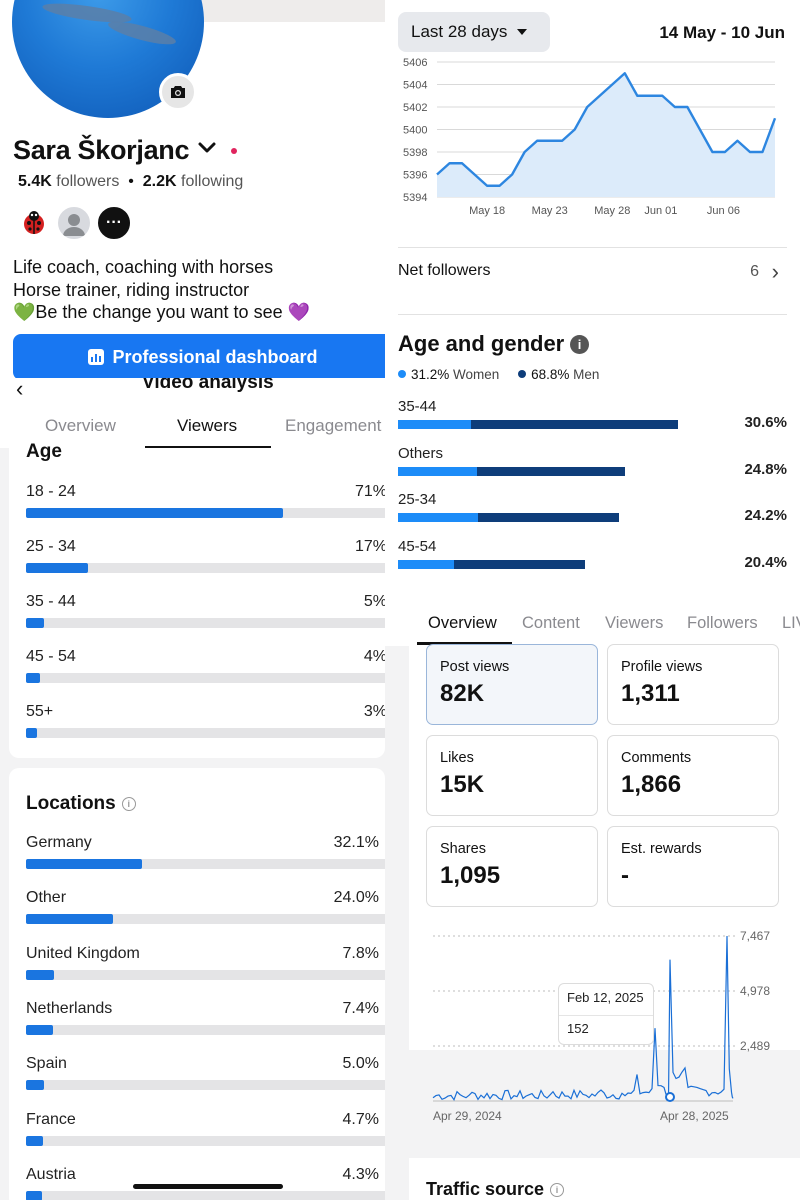 The width and height of the screenshot is (800, 1200). What do you see at coordinates (333, 425) in the screenshot?
I see `tab-engagement: Engagement` at bounding box center [333, 425].